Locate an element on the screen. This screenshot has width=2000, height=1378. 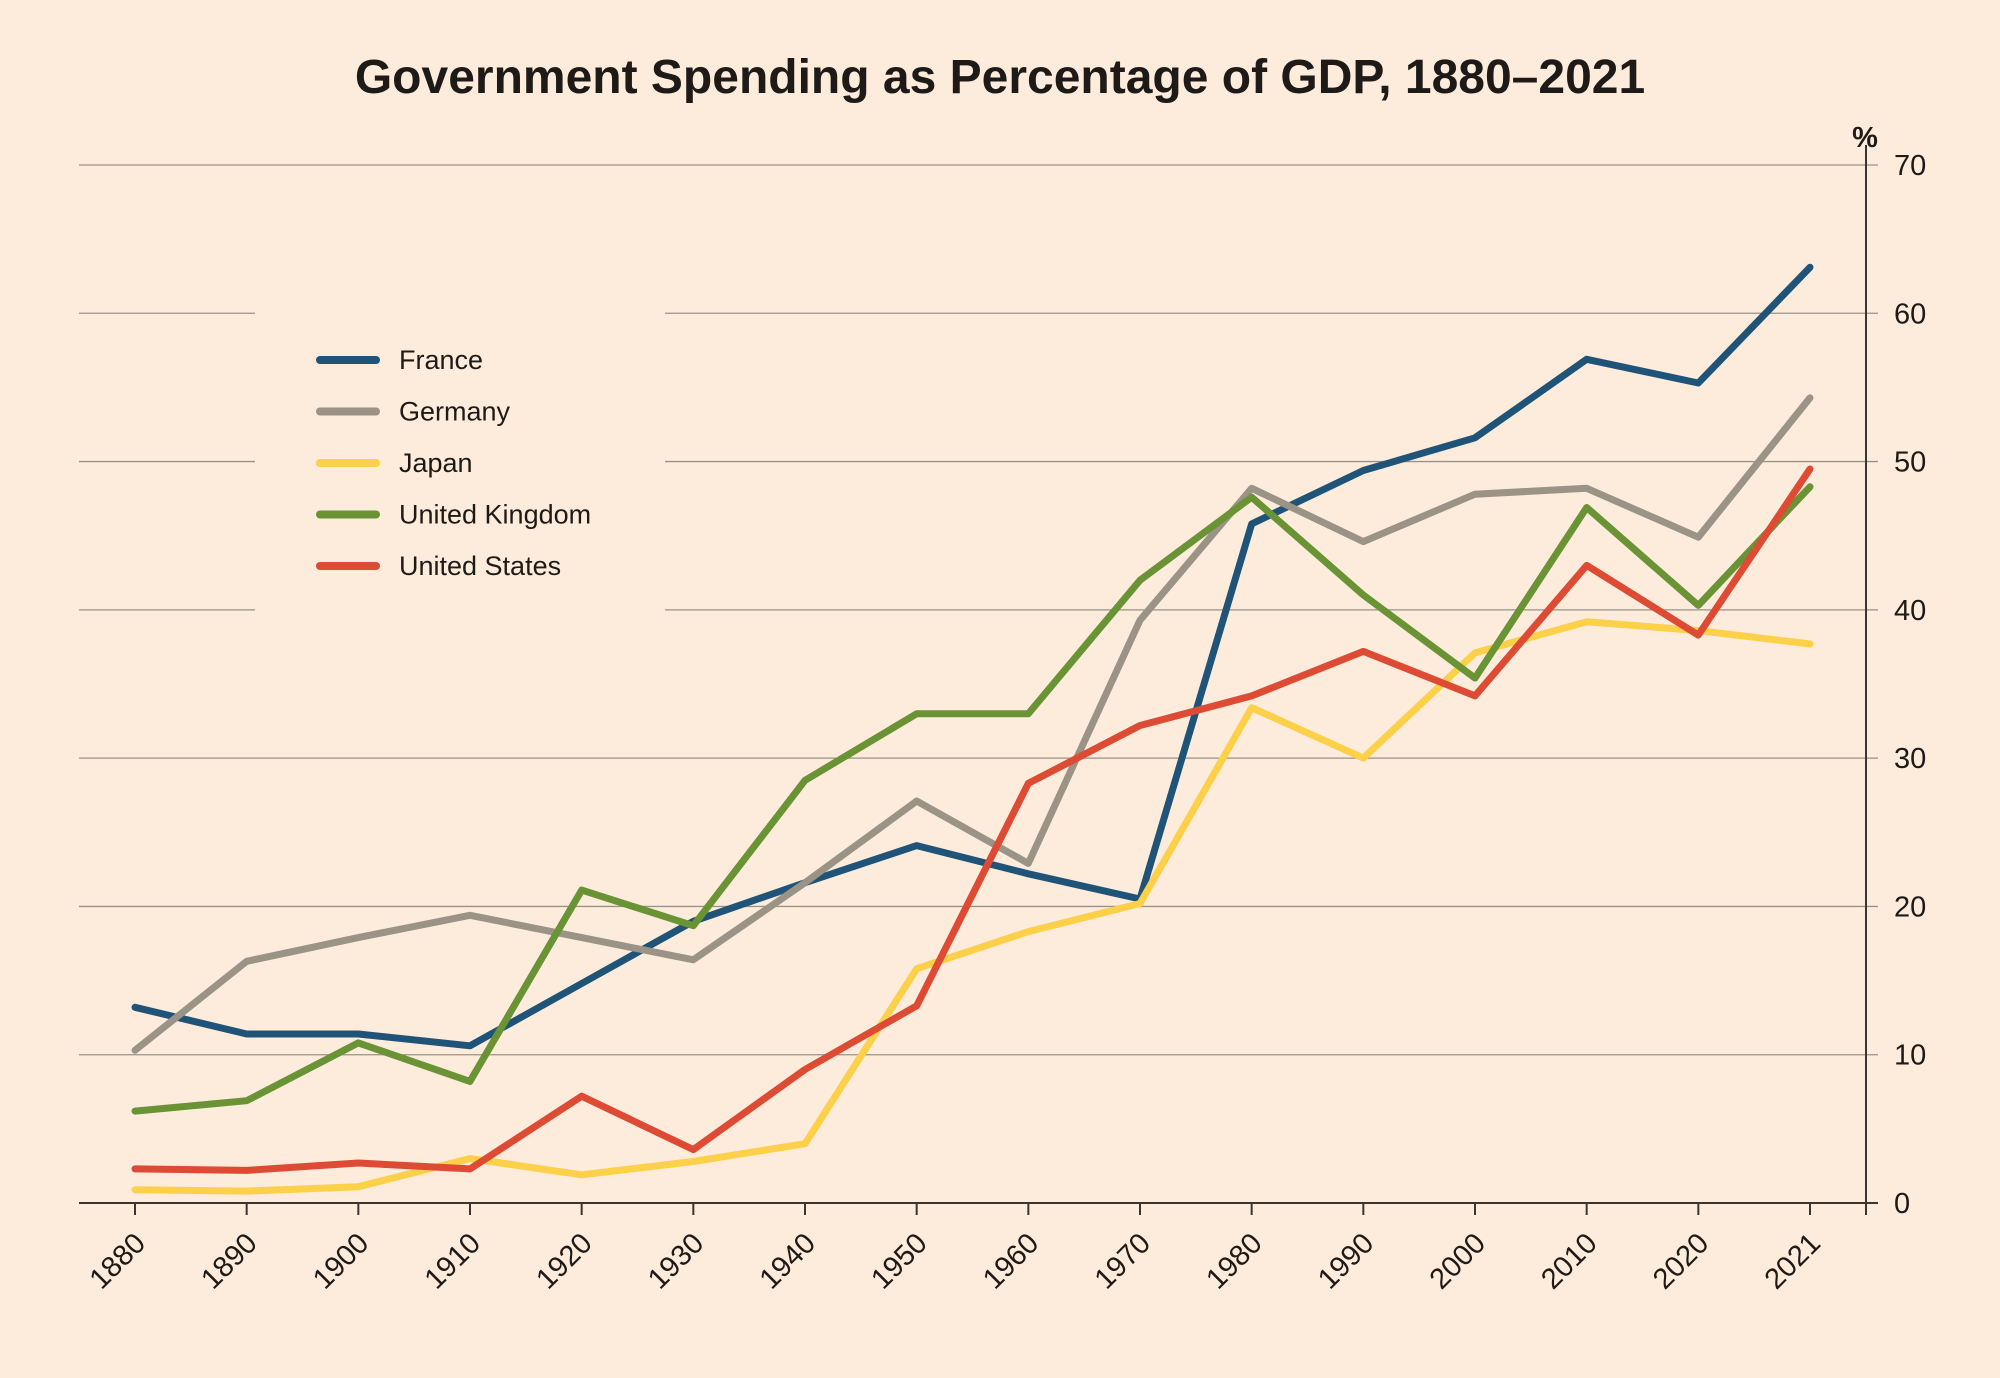
y-tick-label: 10 is located at coordinates (1910, 1056).